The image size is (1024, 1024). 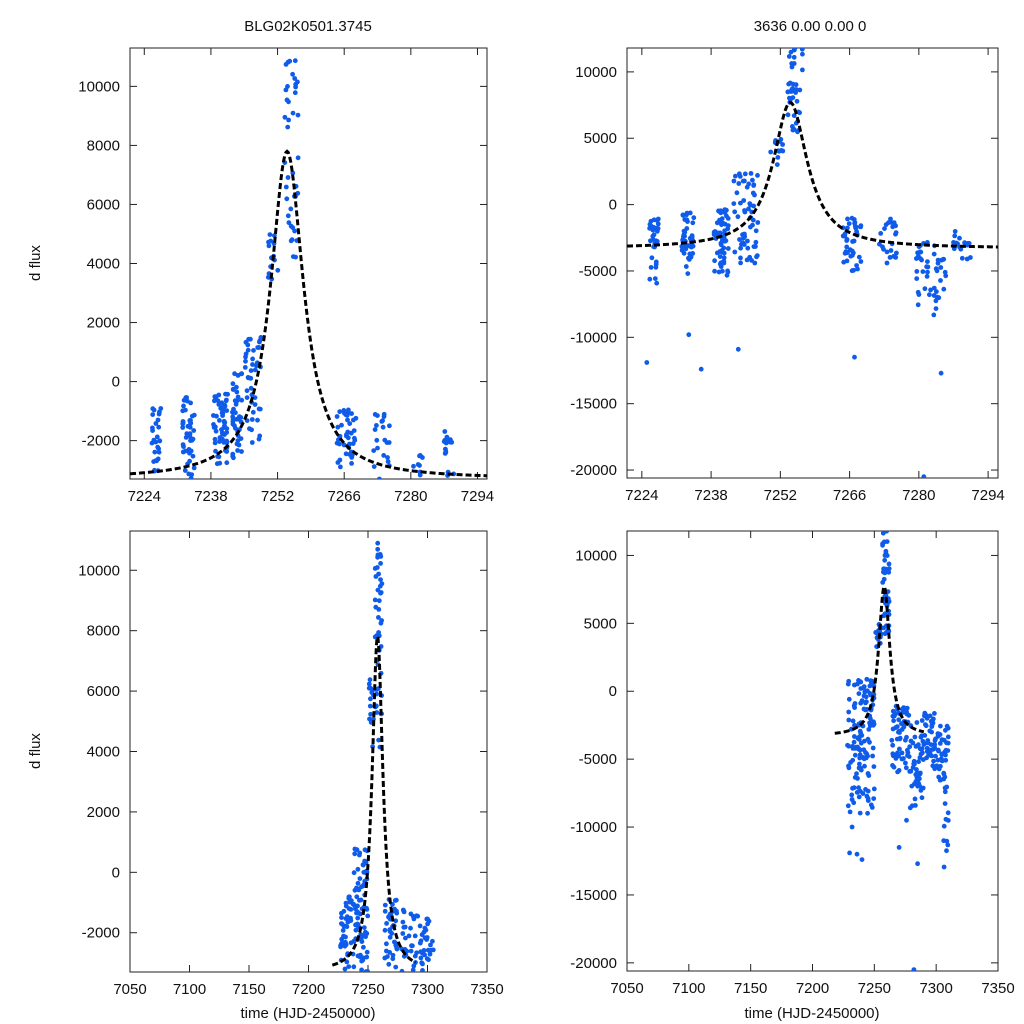 What do you see at coordinates (593, 470) in the screenshot?
I see `y-tick-label: -20000` at bounding box center [593, 470].